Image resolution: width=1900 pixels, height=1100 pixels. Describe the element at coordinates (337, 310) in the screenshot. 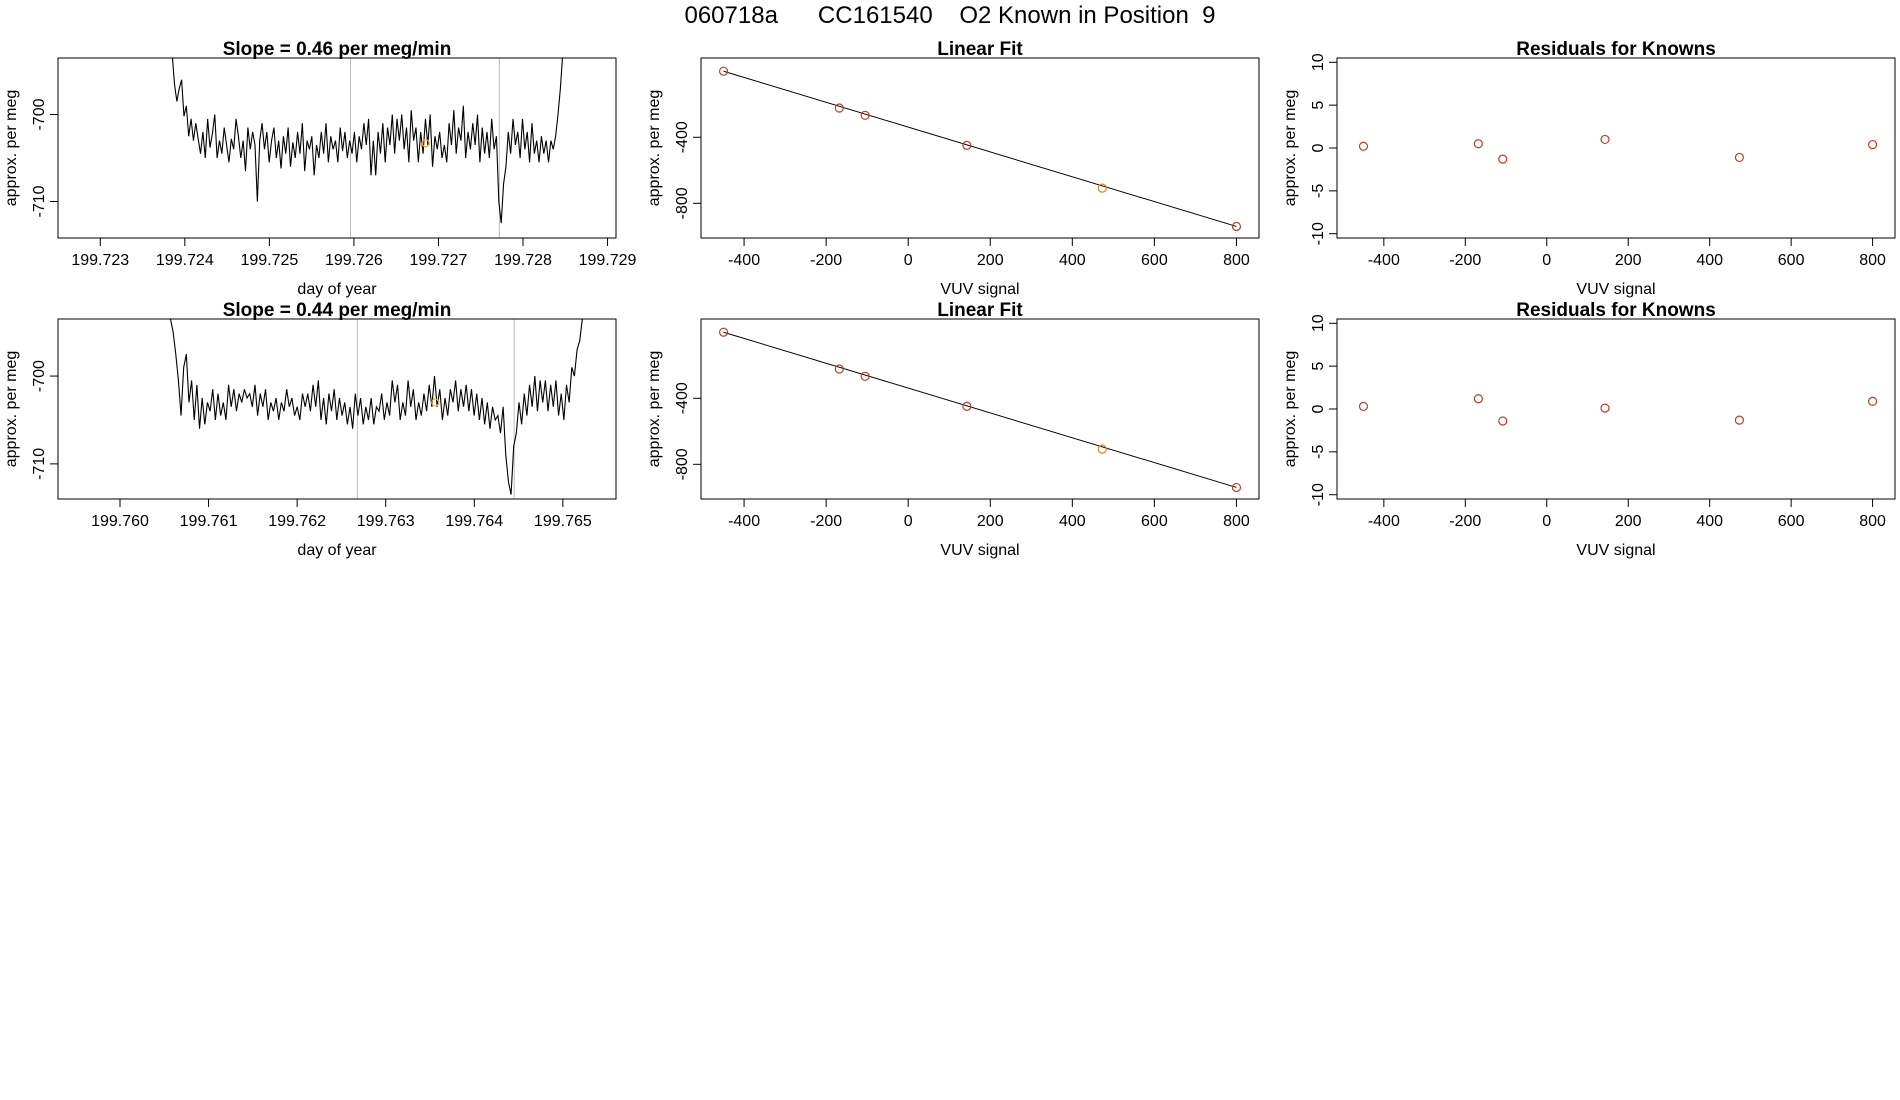

I see `panel-title: Slope = 0.44 per meg/min` at that location.